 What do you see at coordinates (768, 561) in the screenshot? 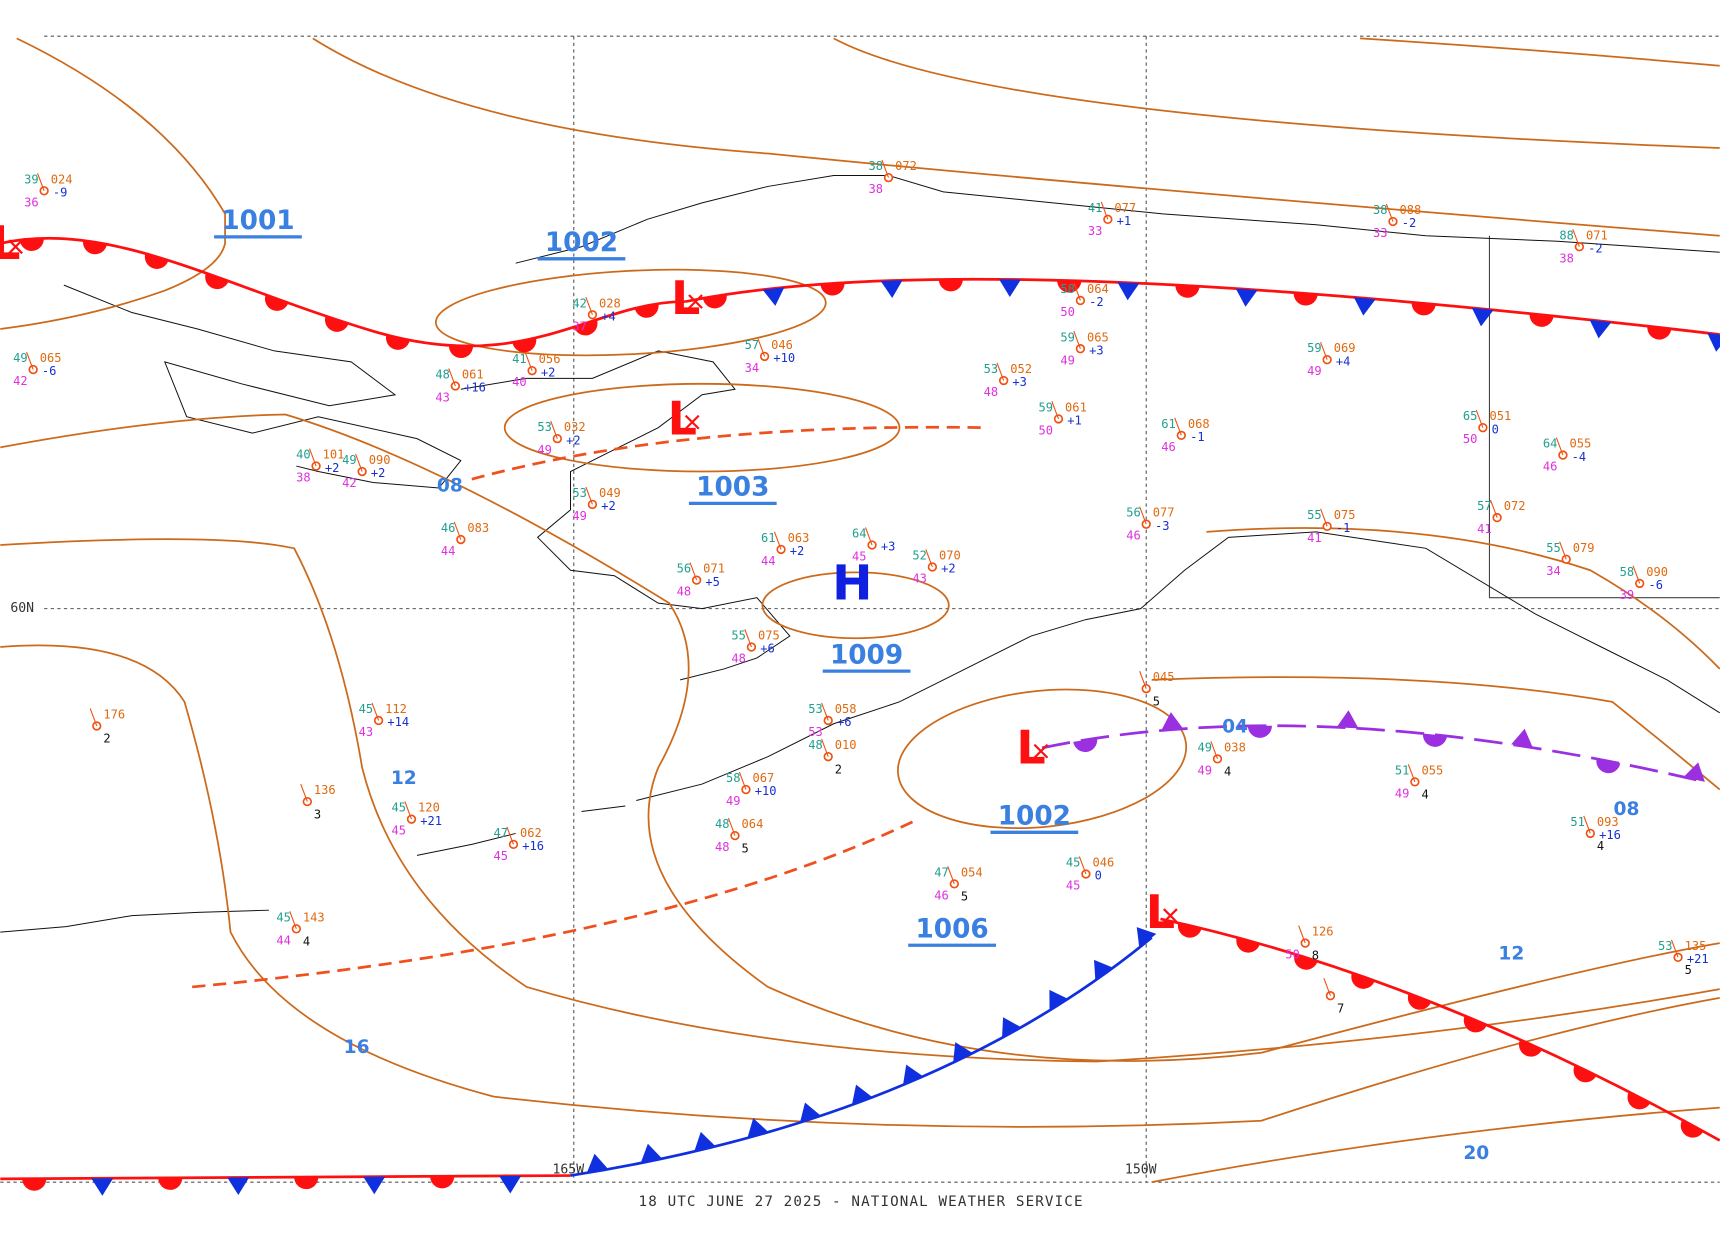
I see `station-dewpoint: 44` at bounding box center [768, 561].